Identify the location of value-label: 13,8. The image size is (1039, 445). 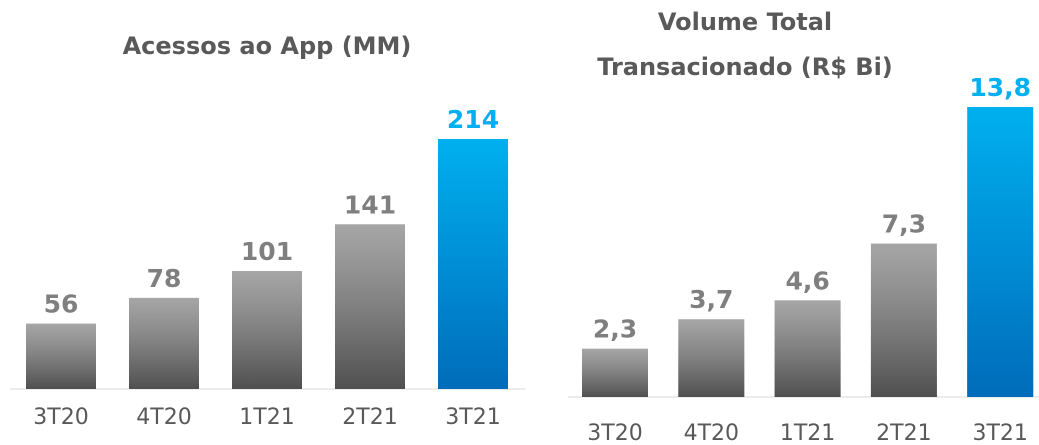
(1000, 87).